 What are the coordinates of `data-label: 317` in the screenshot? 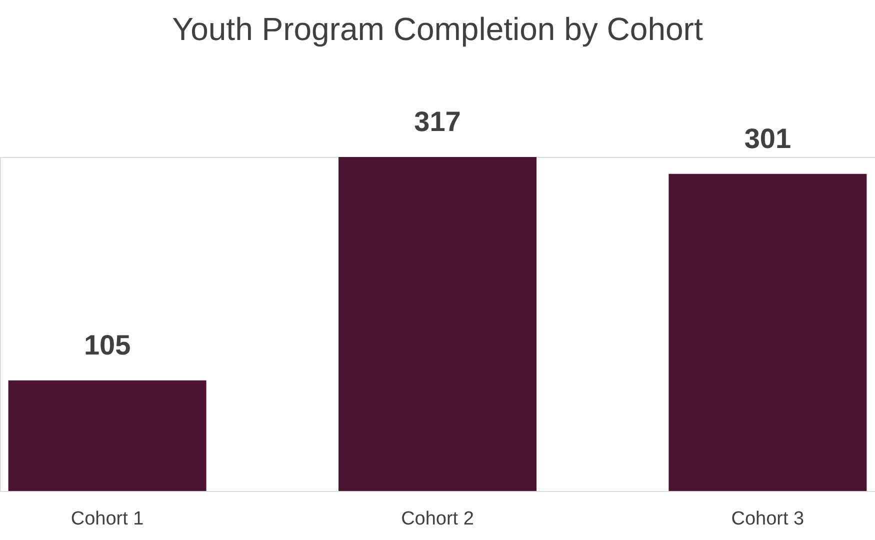 It's located at (437, 121).